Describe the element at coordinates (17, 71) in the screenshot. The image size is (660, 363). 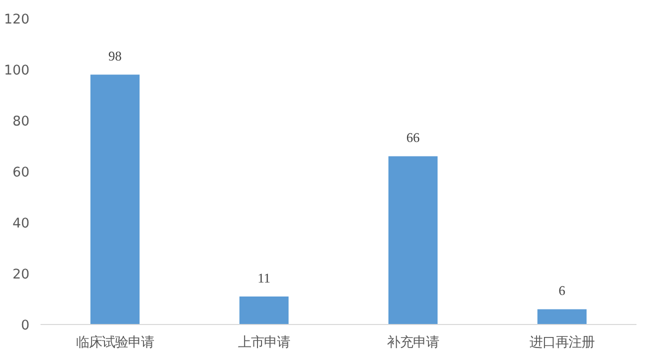
I see `y-tick-label: 100` at that location.